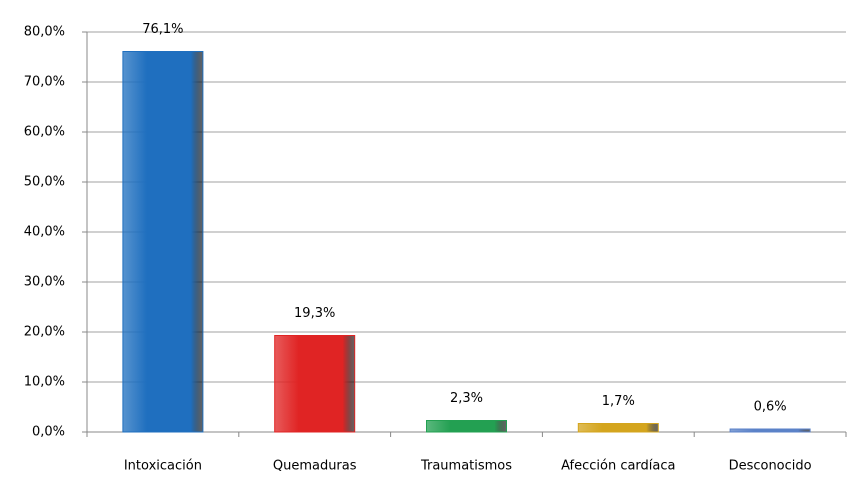  What do you see at coordinates (770, 466) in the screenshot?
I see `x-tick-label: Desconocido` at bounding box center [770, 466].